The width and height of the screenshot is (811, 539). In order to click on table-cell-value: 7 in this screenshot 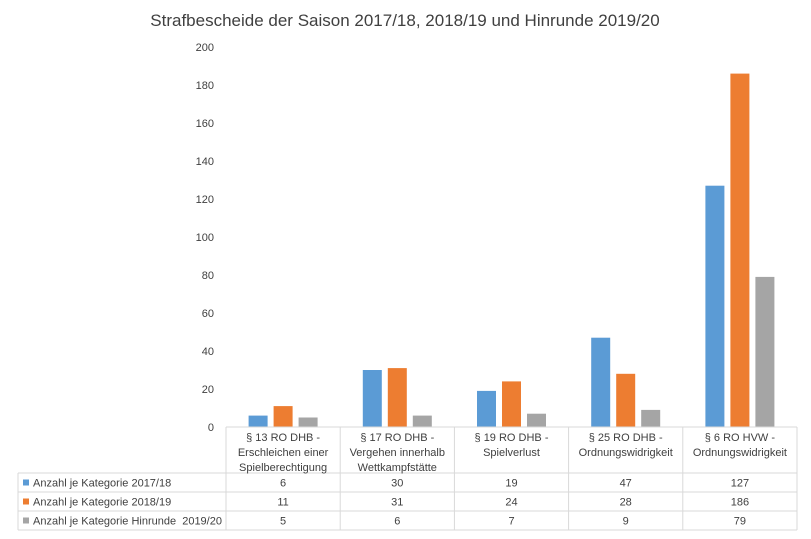, I will do `click(511, 522)`.